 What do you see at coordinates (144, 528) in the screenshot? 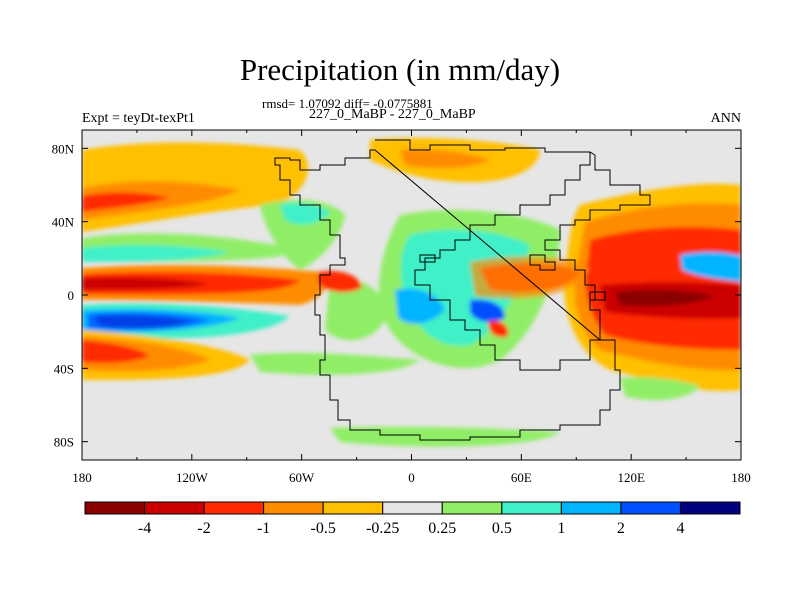
I see `colorbar-label: -4` at bounding box center [144, 528].